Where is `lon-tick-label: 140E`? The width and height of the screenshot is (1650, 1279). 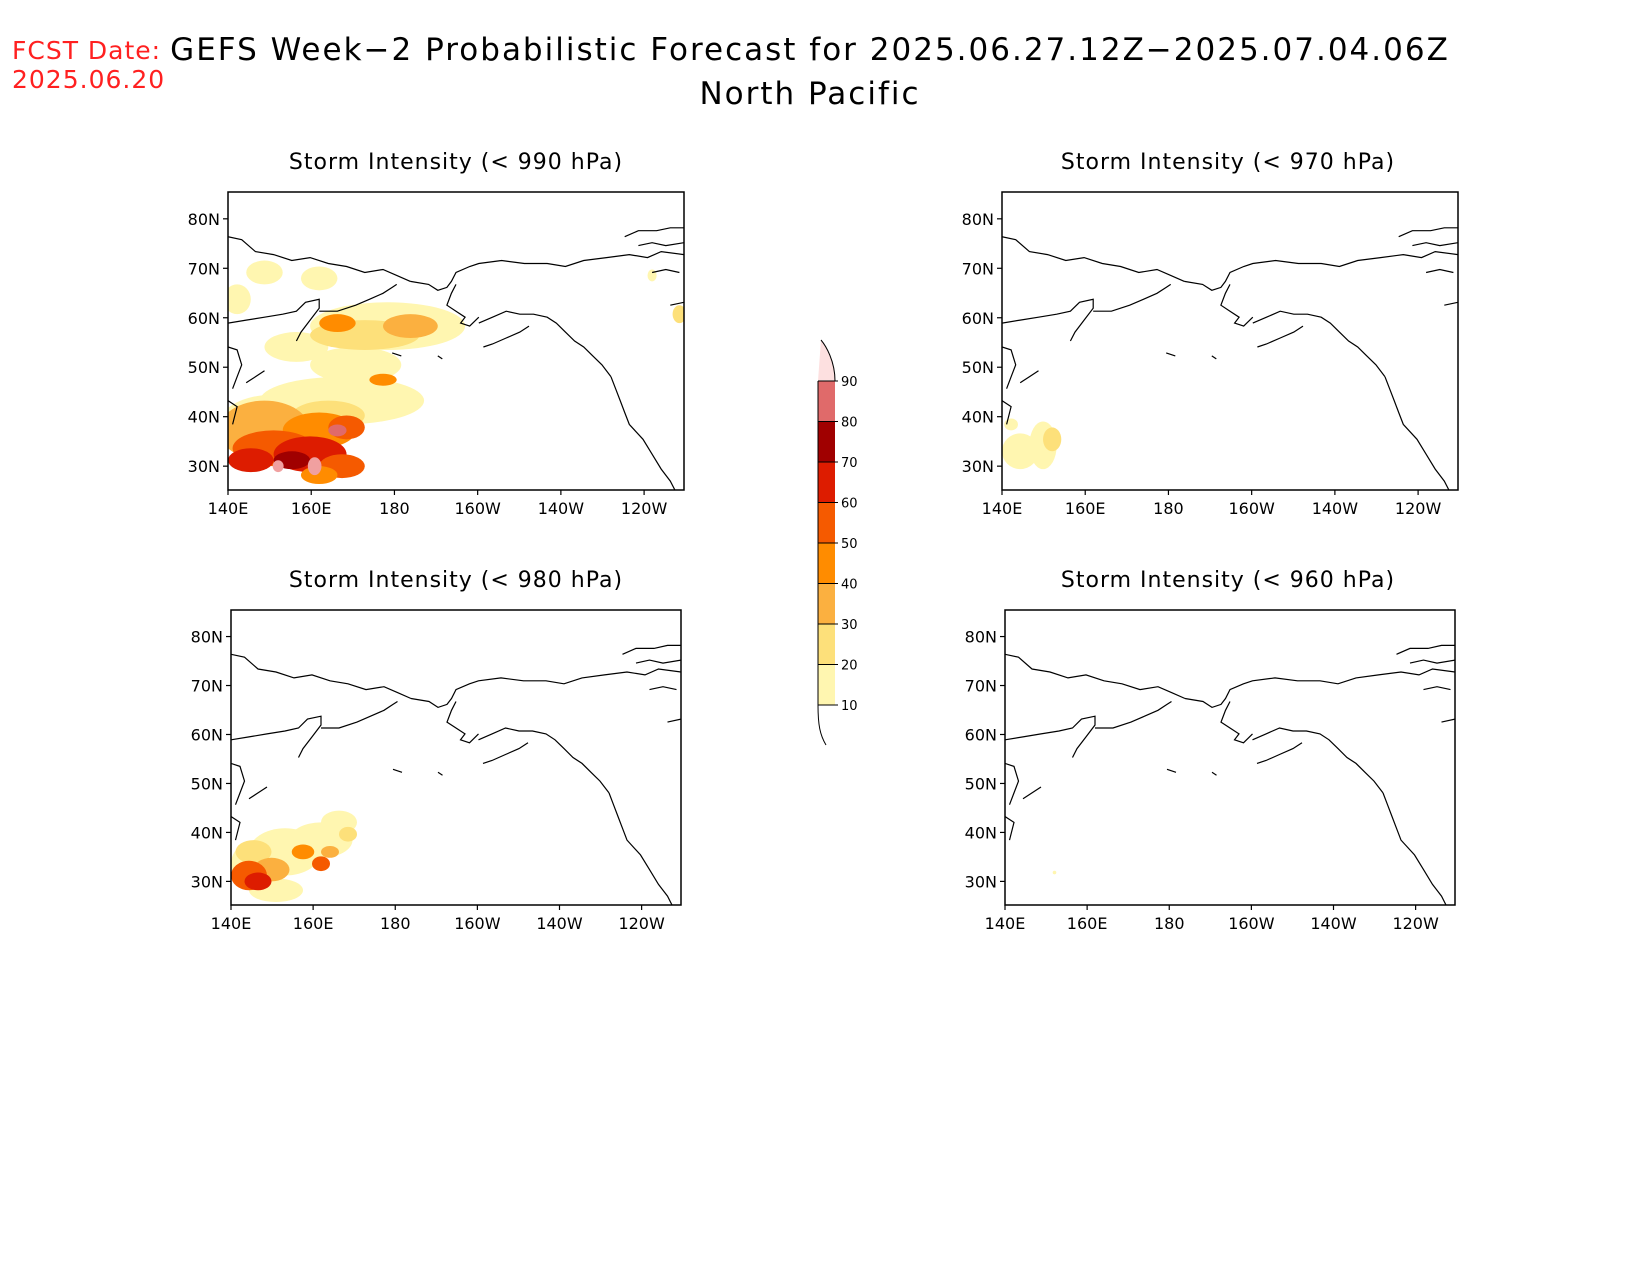 lon-tick-label: 140E is located at coordinates (1002, 508).